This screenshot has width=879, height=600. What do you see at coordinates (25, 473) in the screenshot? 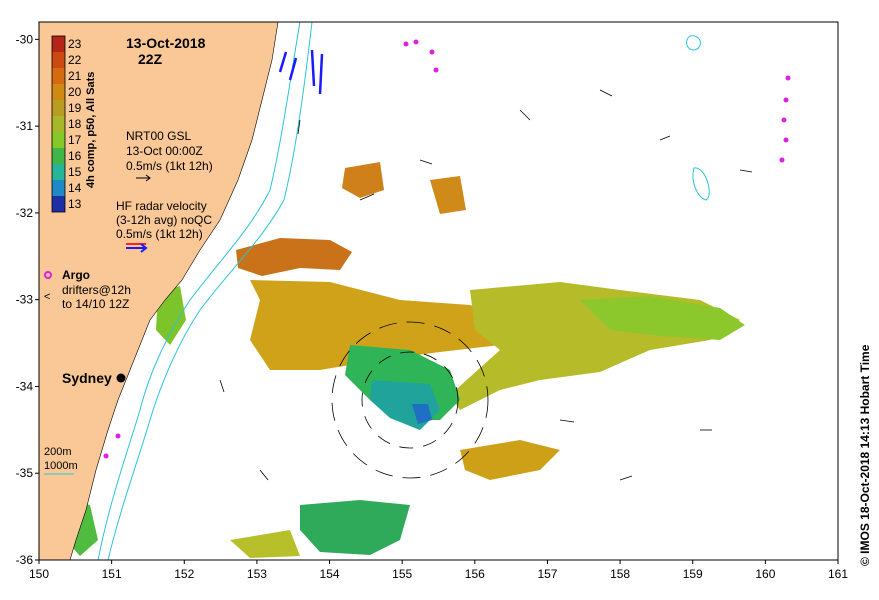
I see `y-tick-label: -35` at bounding box center [25, 473].